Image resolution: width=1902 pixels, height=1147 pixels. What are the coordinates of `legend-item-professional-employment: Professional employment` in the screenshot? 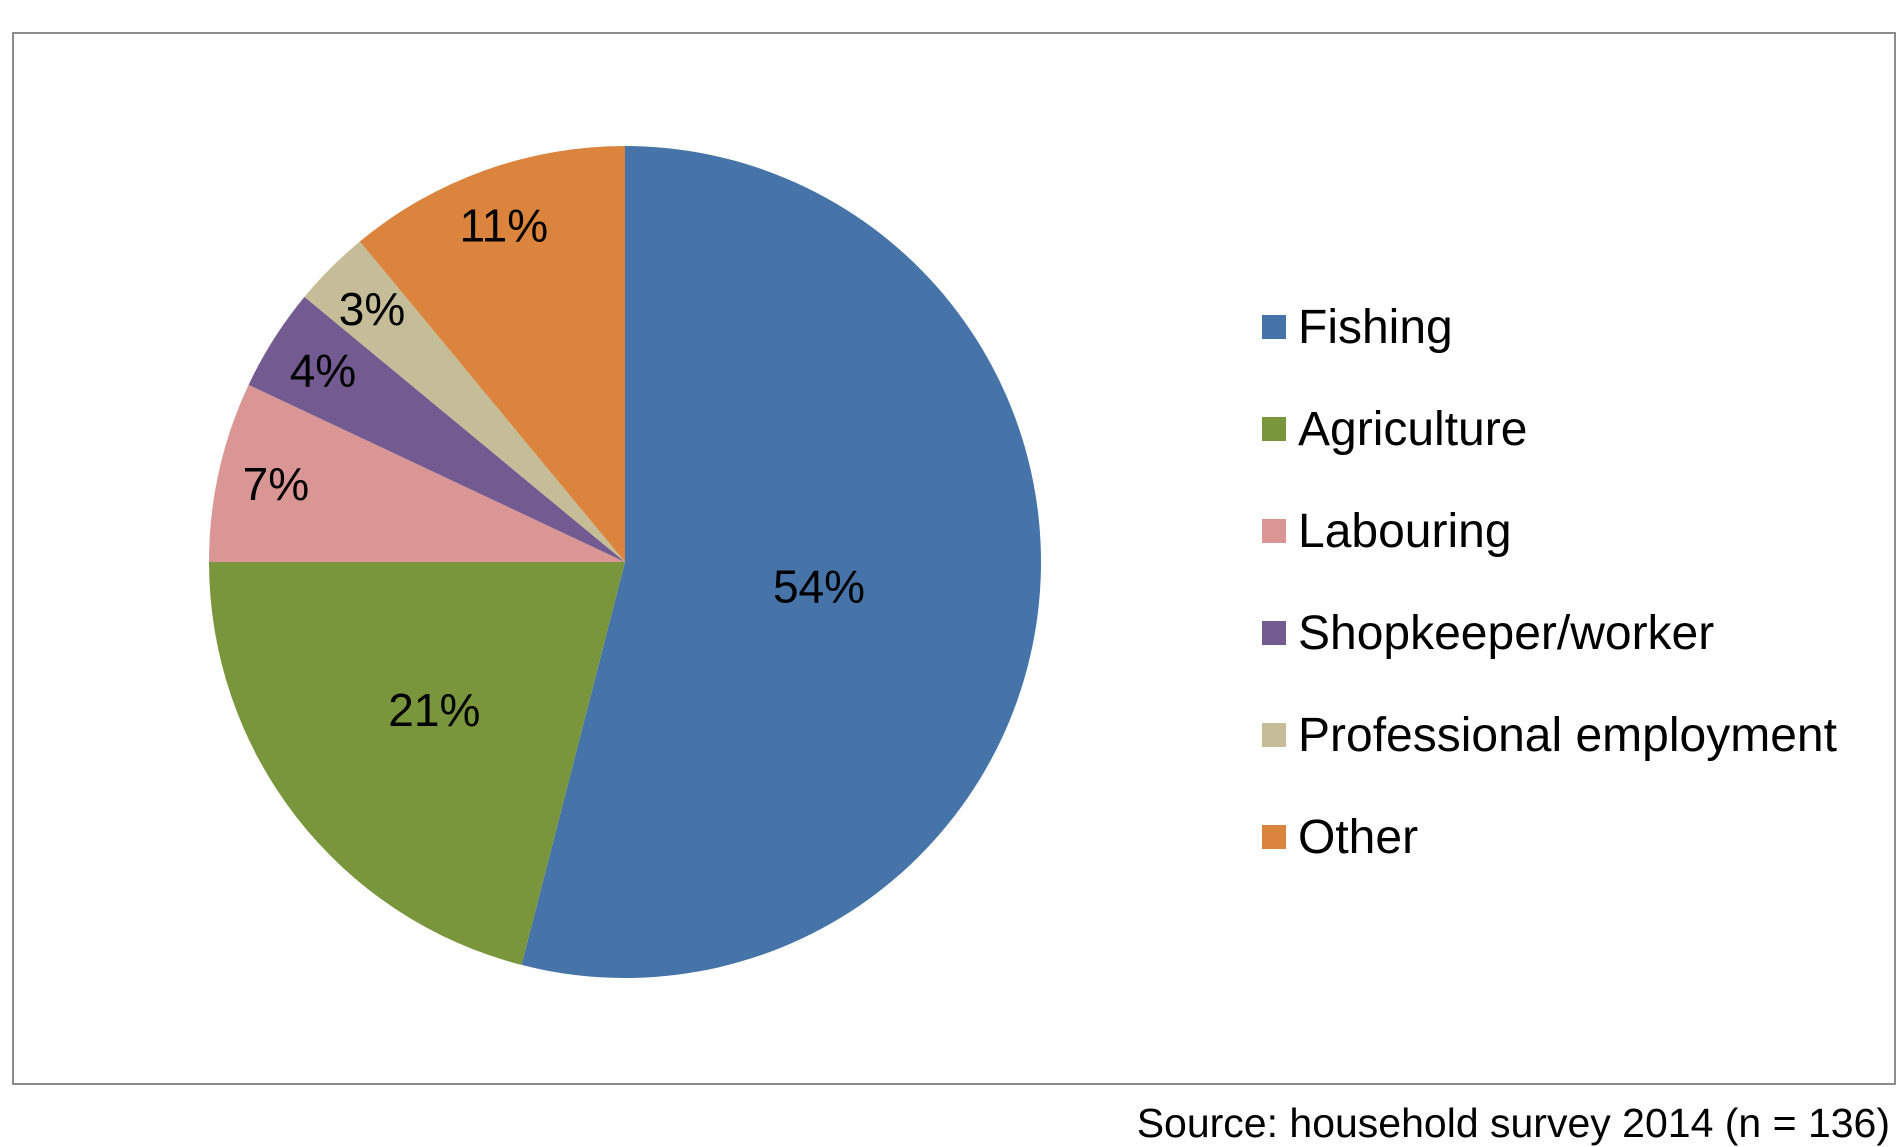 It's located at (1549, 735).